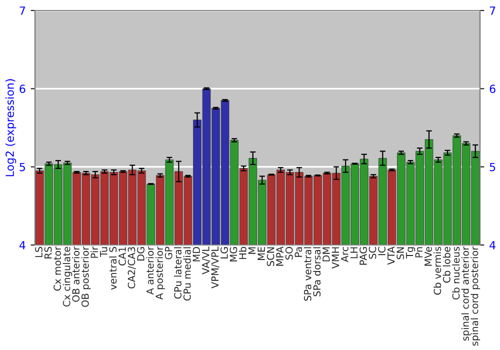 The width and height of the screenshot is (500, 350). I want to click on x-tick-label: OB anterior, so click(76, 274).